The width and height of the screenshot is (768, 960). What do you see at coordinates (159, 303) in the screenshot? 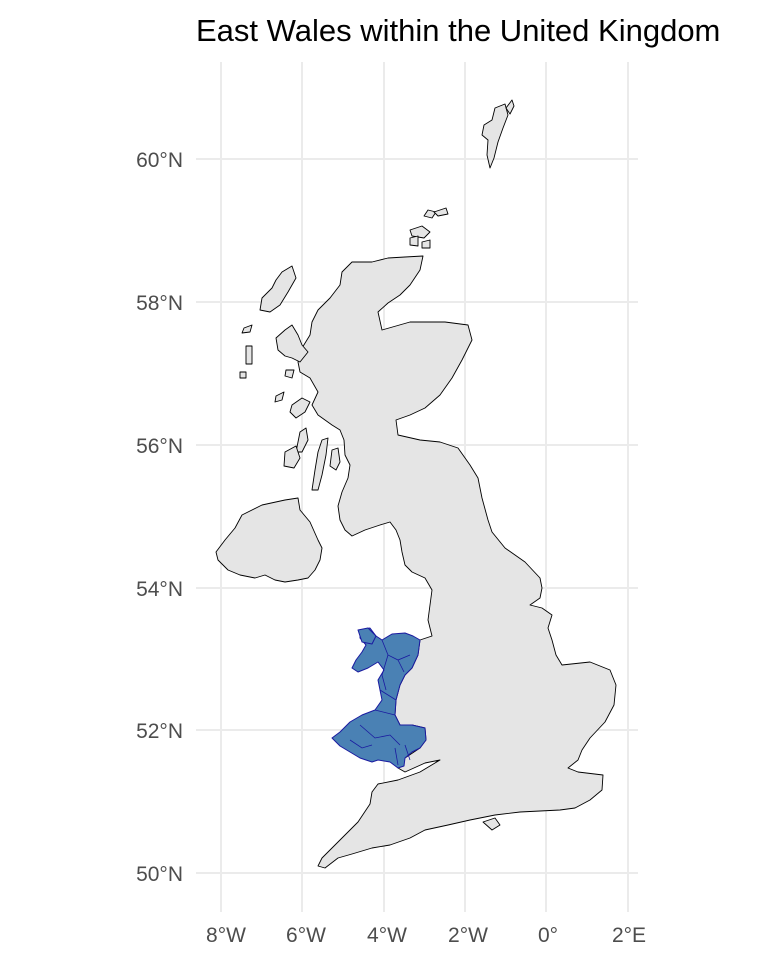
I see `y-tick-label: 58°N` at bounding box center [159, 303].